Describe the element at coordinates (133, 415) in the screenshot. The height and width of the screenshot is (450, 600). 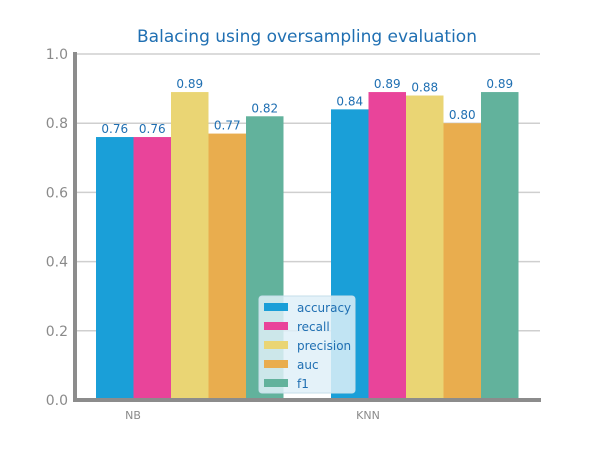
I see `x-tick-label: NB` at that location.